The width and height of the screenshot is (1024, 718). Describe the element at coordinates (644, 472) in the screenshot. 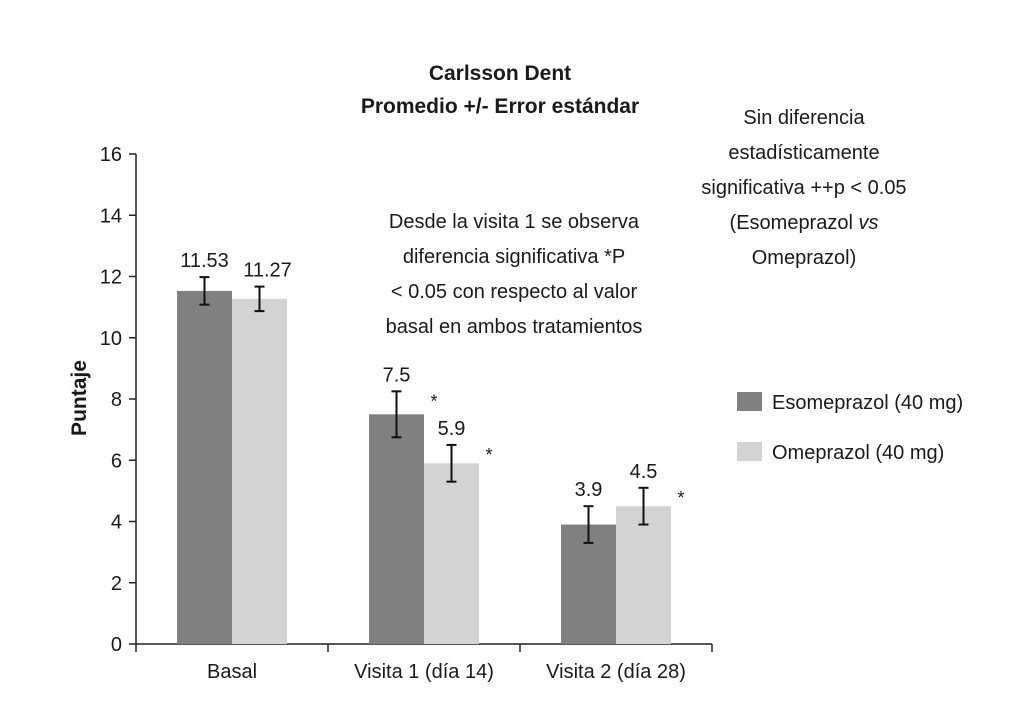

I see `data-label: 4.5` at that location.